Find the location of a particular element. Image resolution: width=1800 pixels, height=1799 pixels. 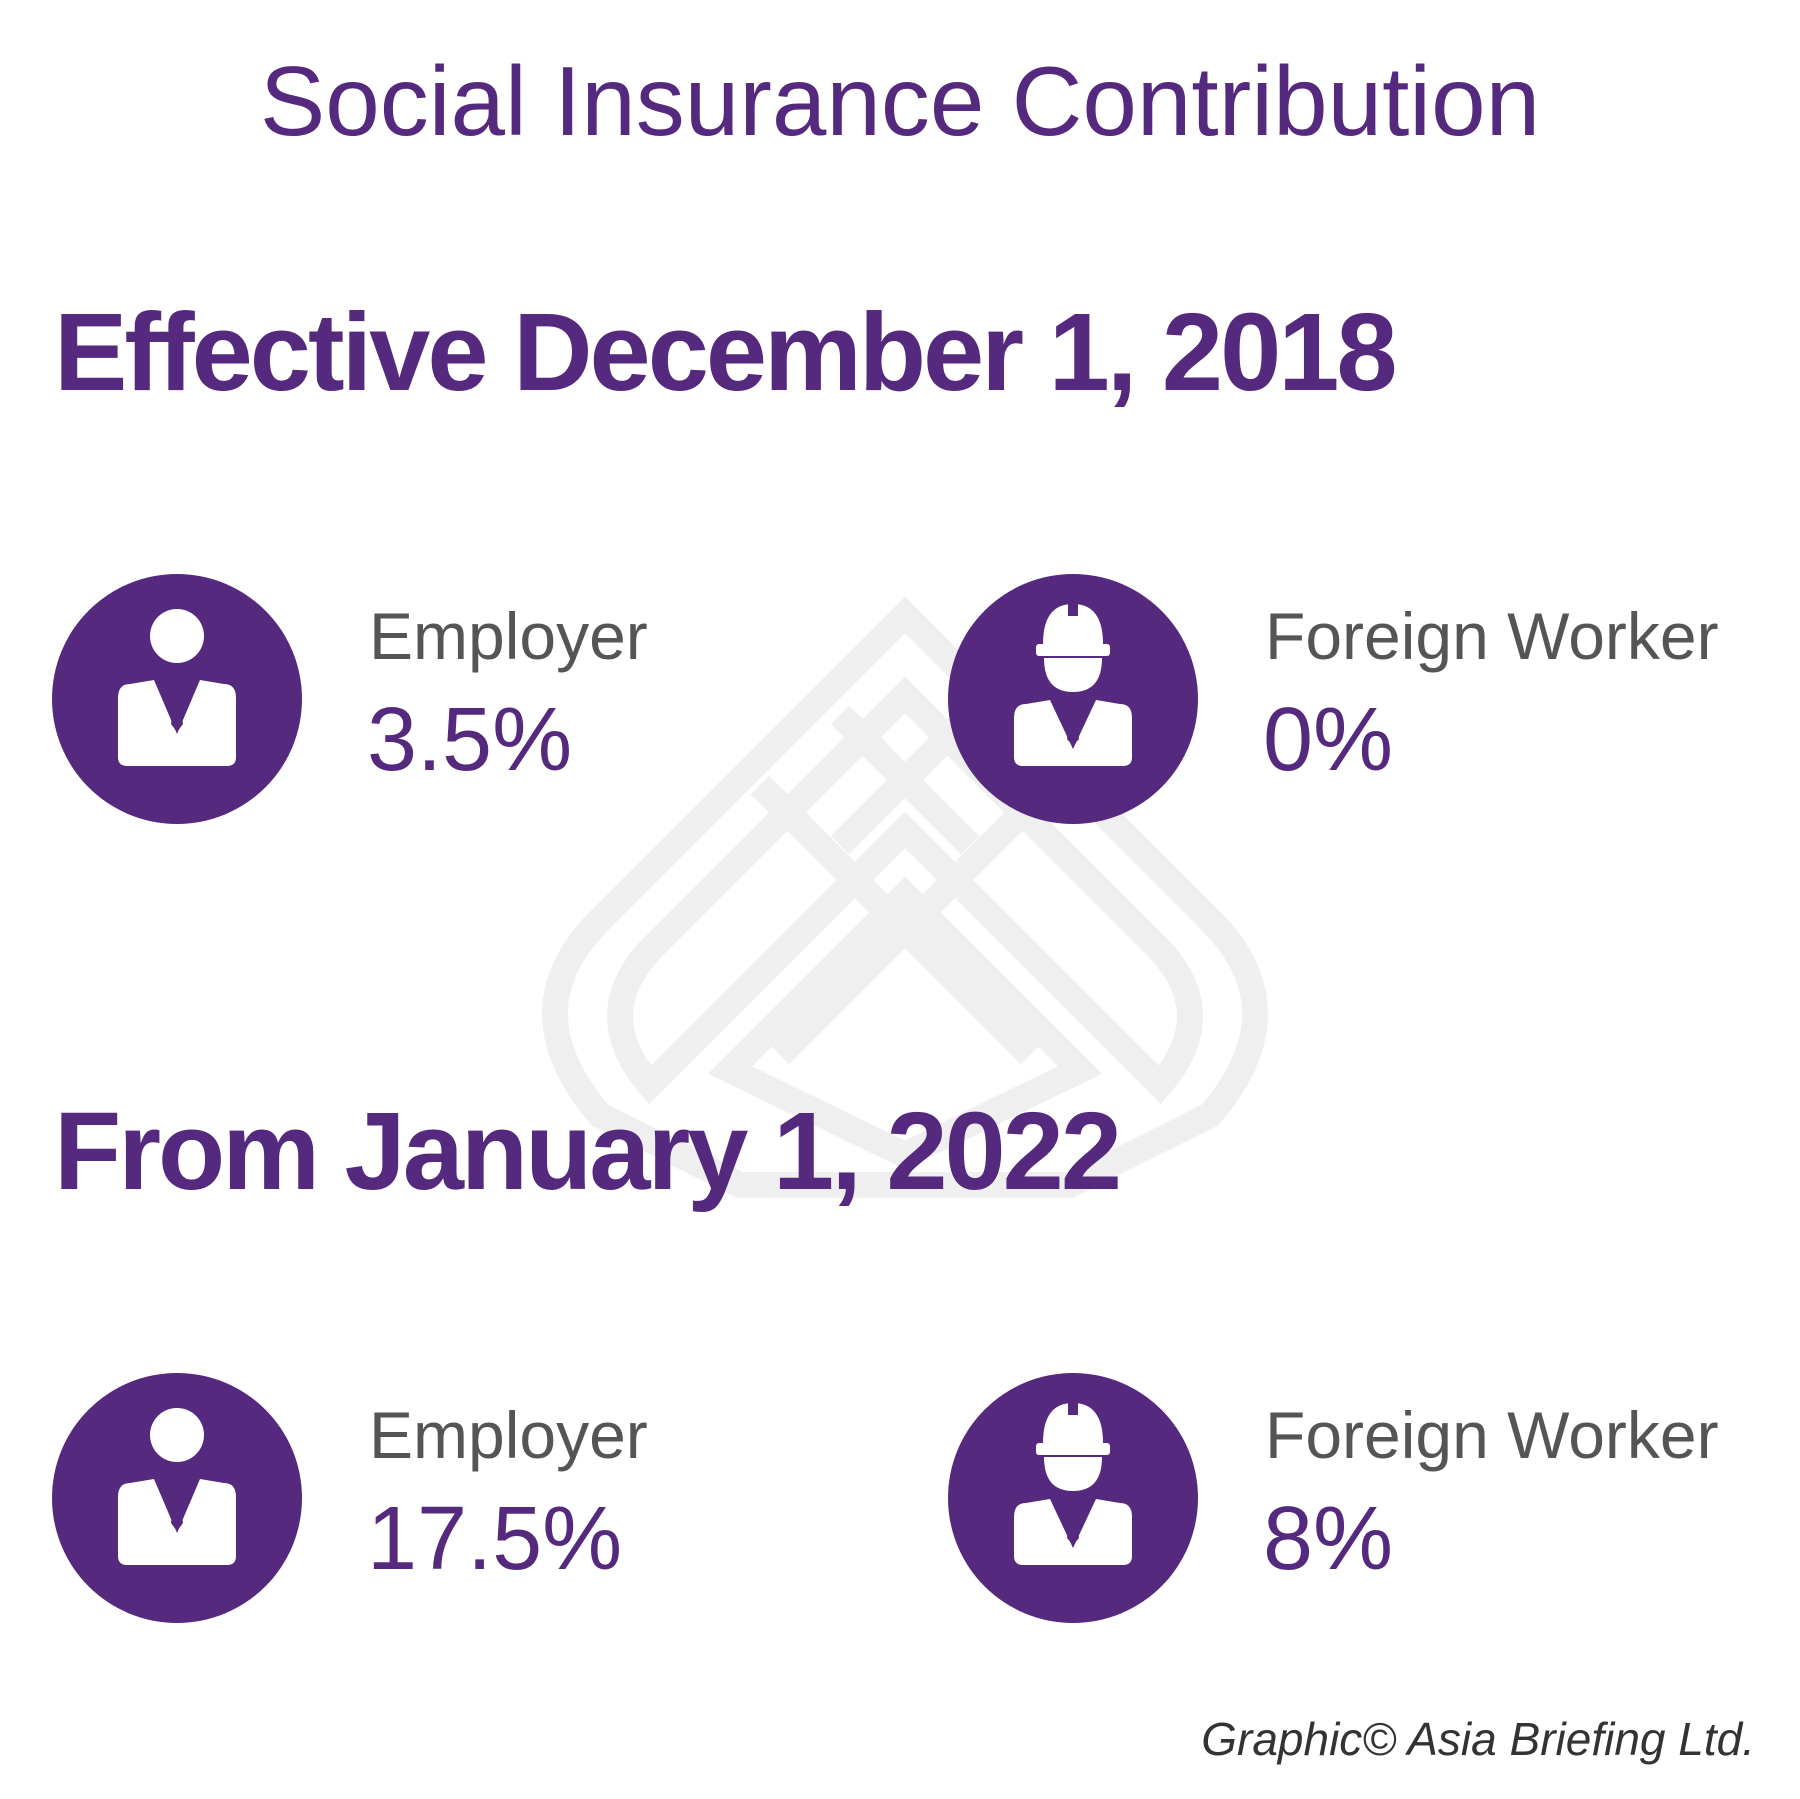

foreign-worker-card-2022: Foreign Worker 8% is located at coordinates (1374, 1503).